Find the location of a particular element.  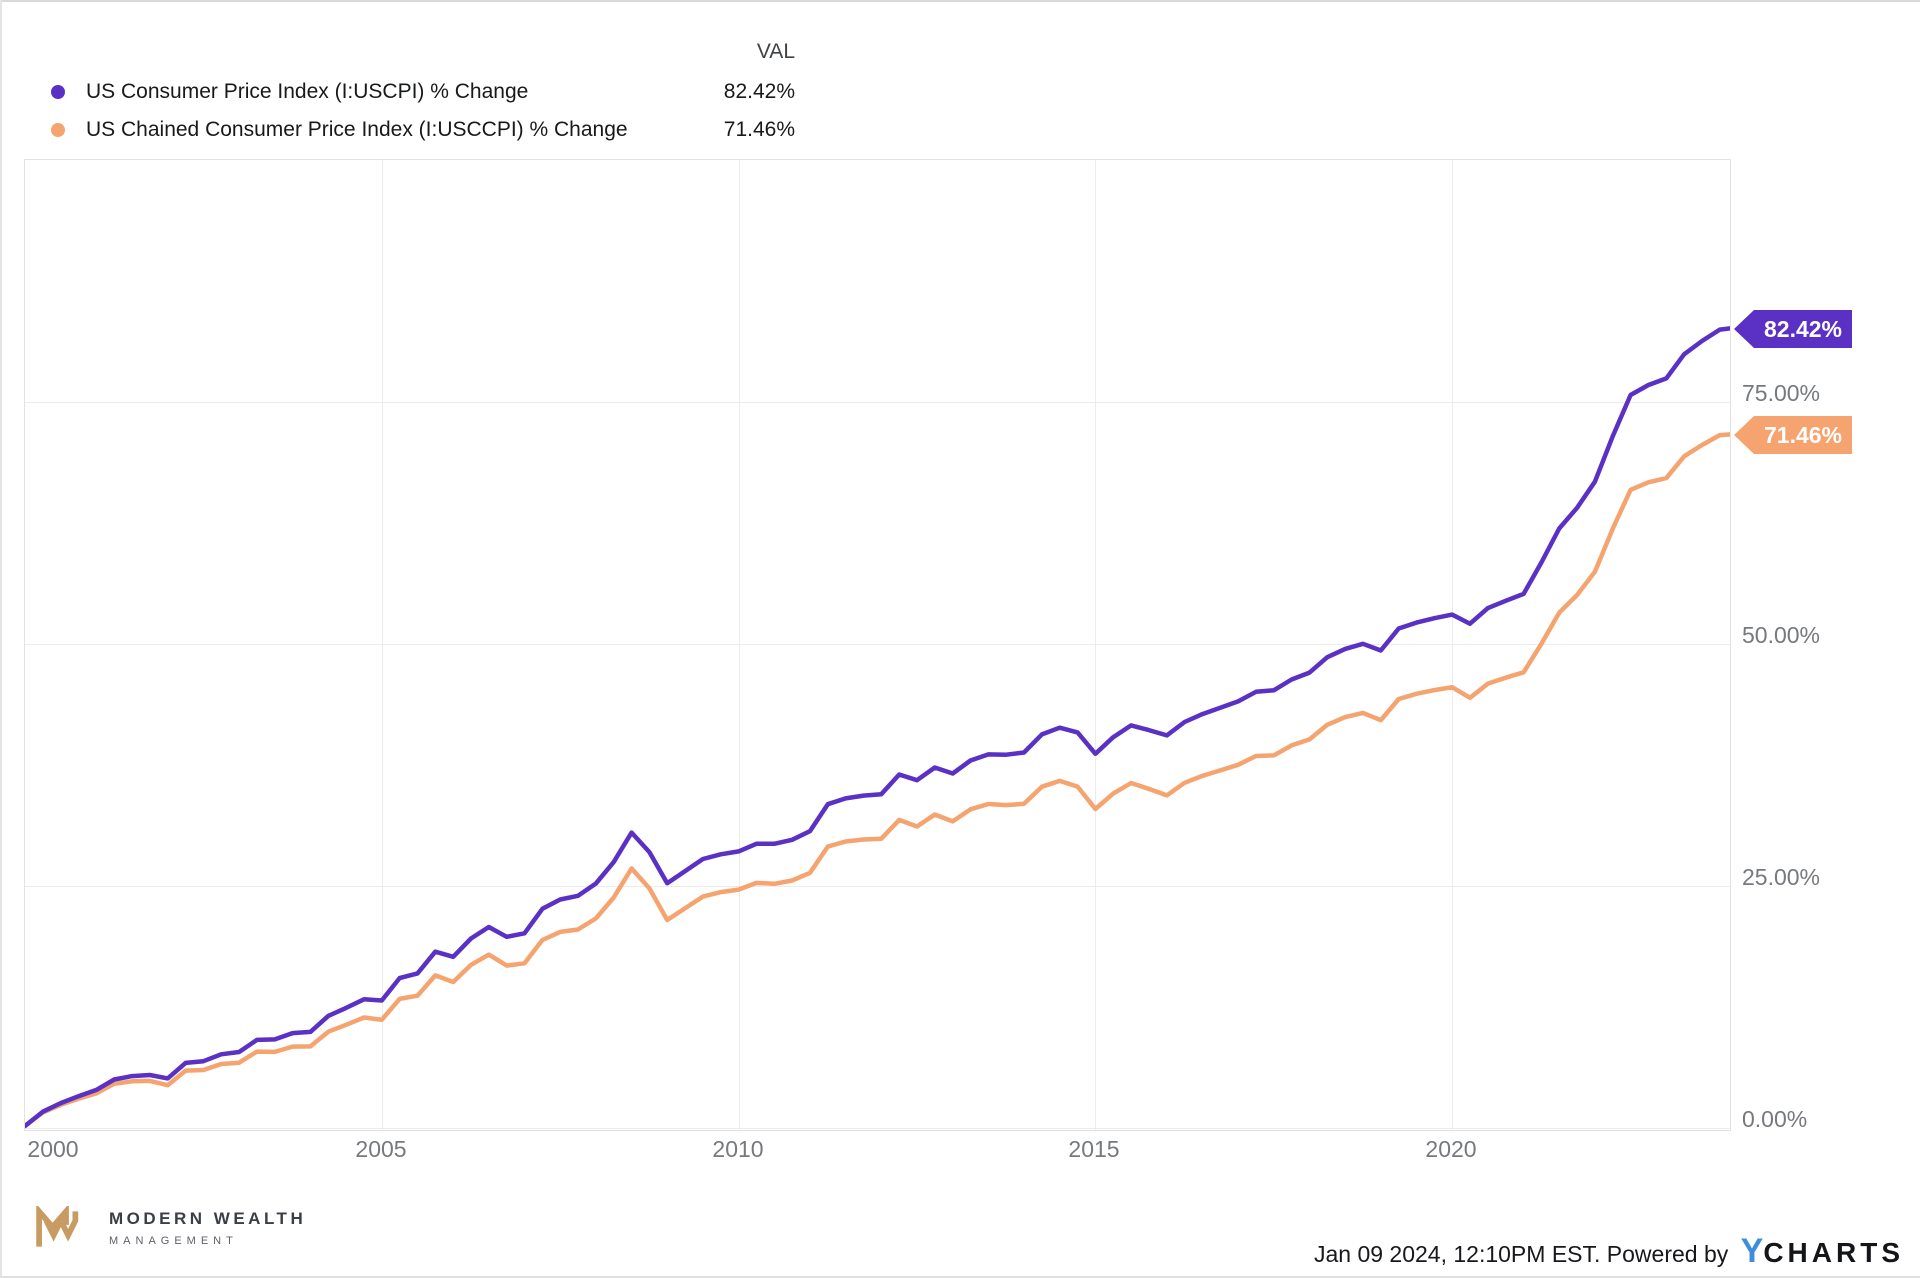

gridline-25pct is located at coordinates (877, 886).